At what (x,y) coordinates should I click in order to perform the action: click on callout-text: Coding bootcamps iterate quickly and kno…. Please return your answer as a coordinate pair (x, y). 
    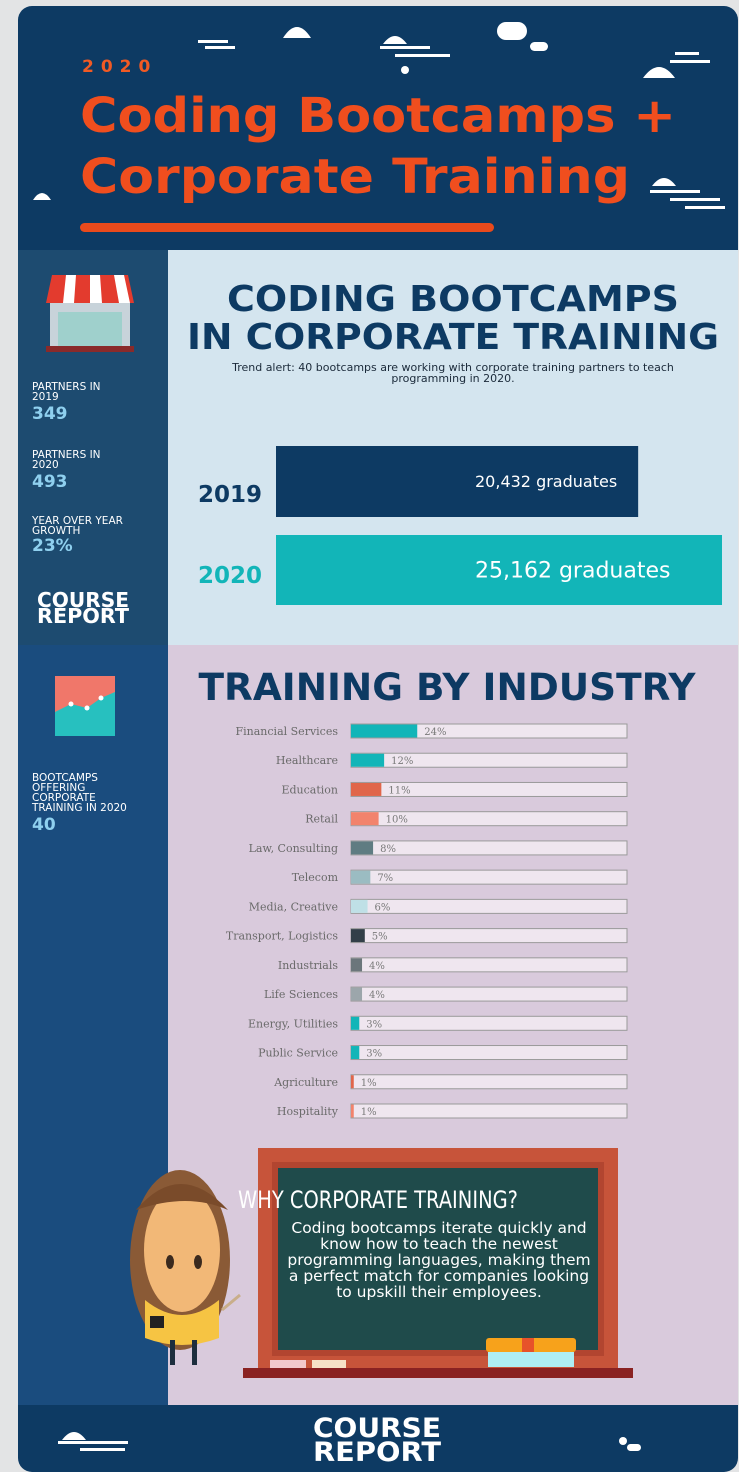
    Looking at the image, I should click on (439, 1260).